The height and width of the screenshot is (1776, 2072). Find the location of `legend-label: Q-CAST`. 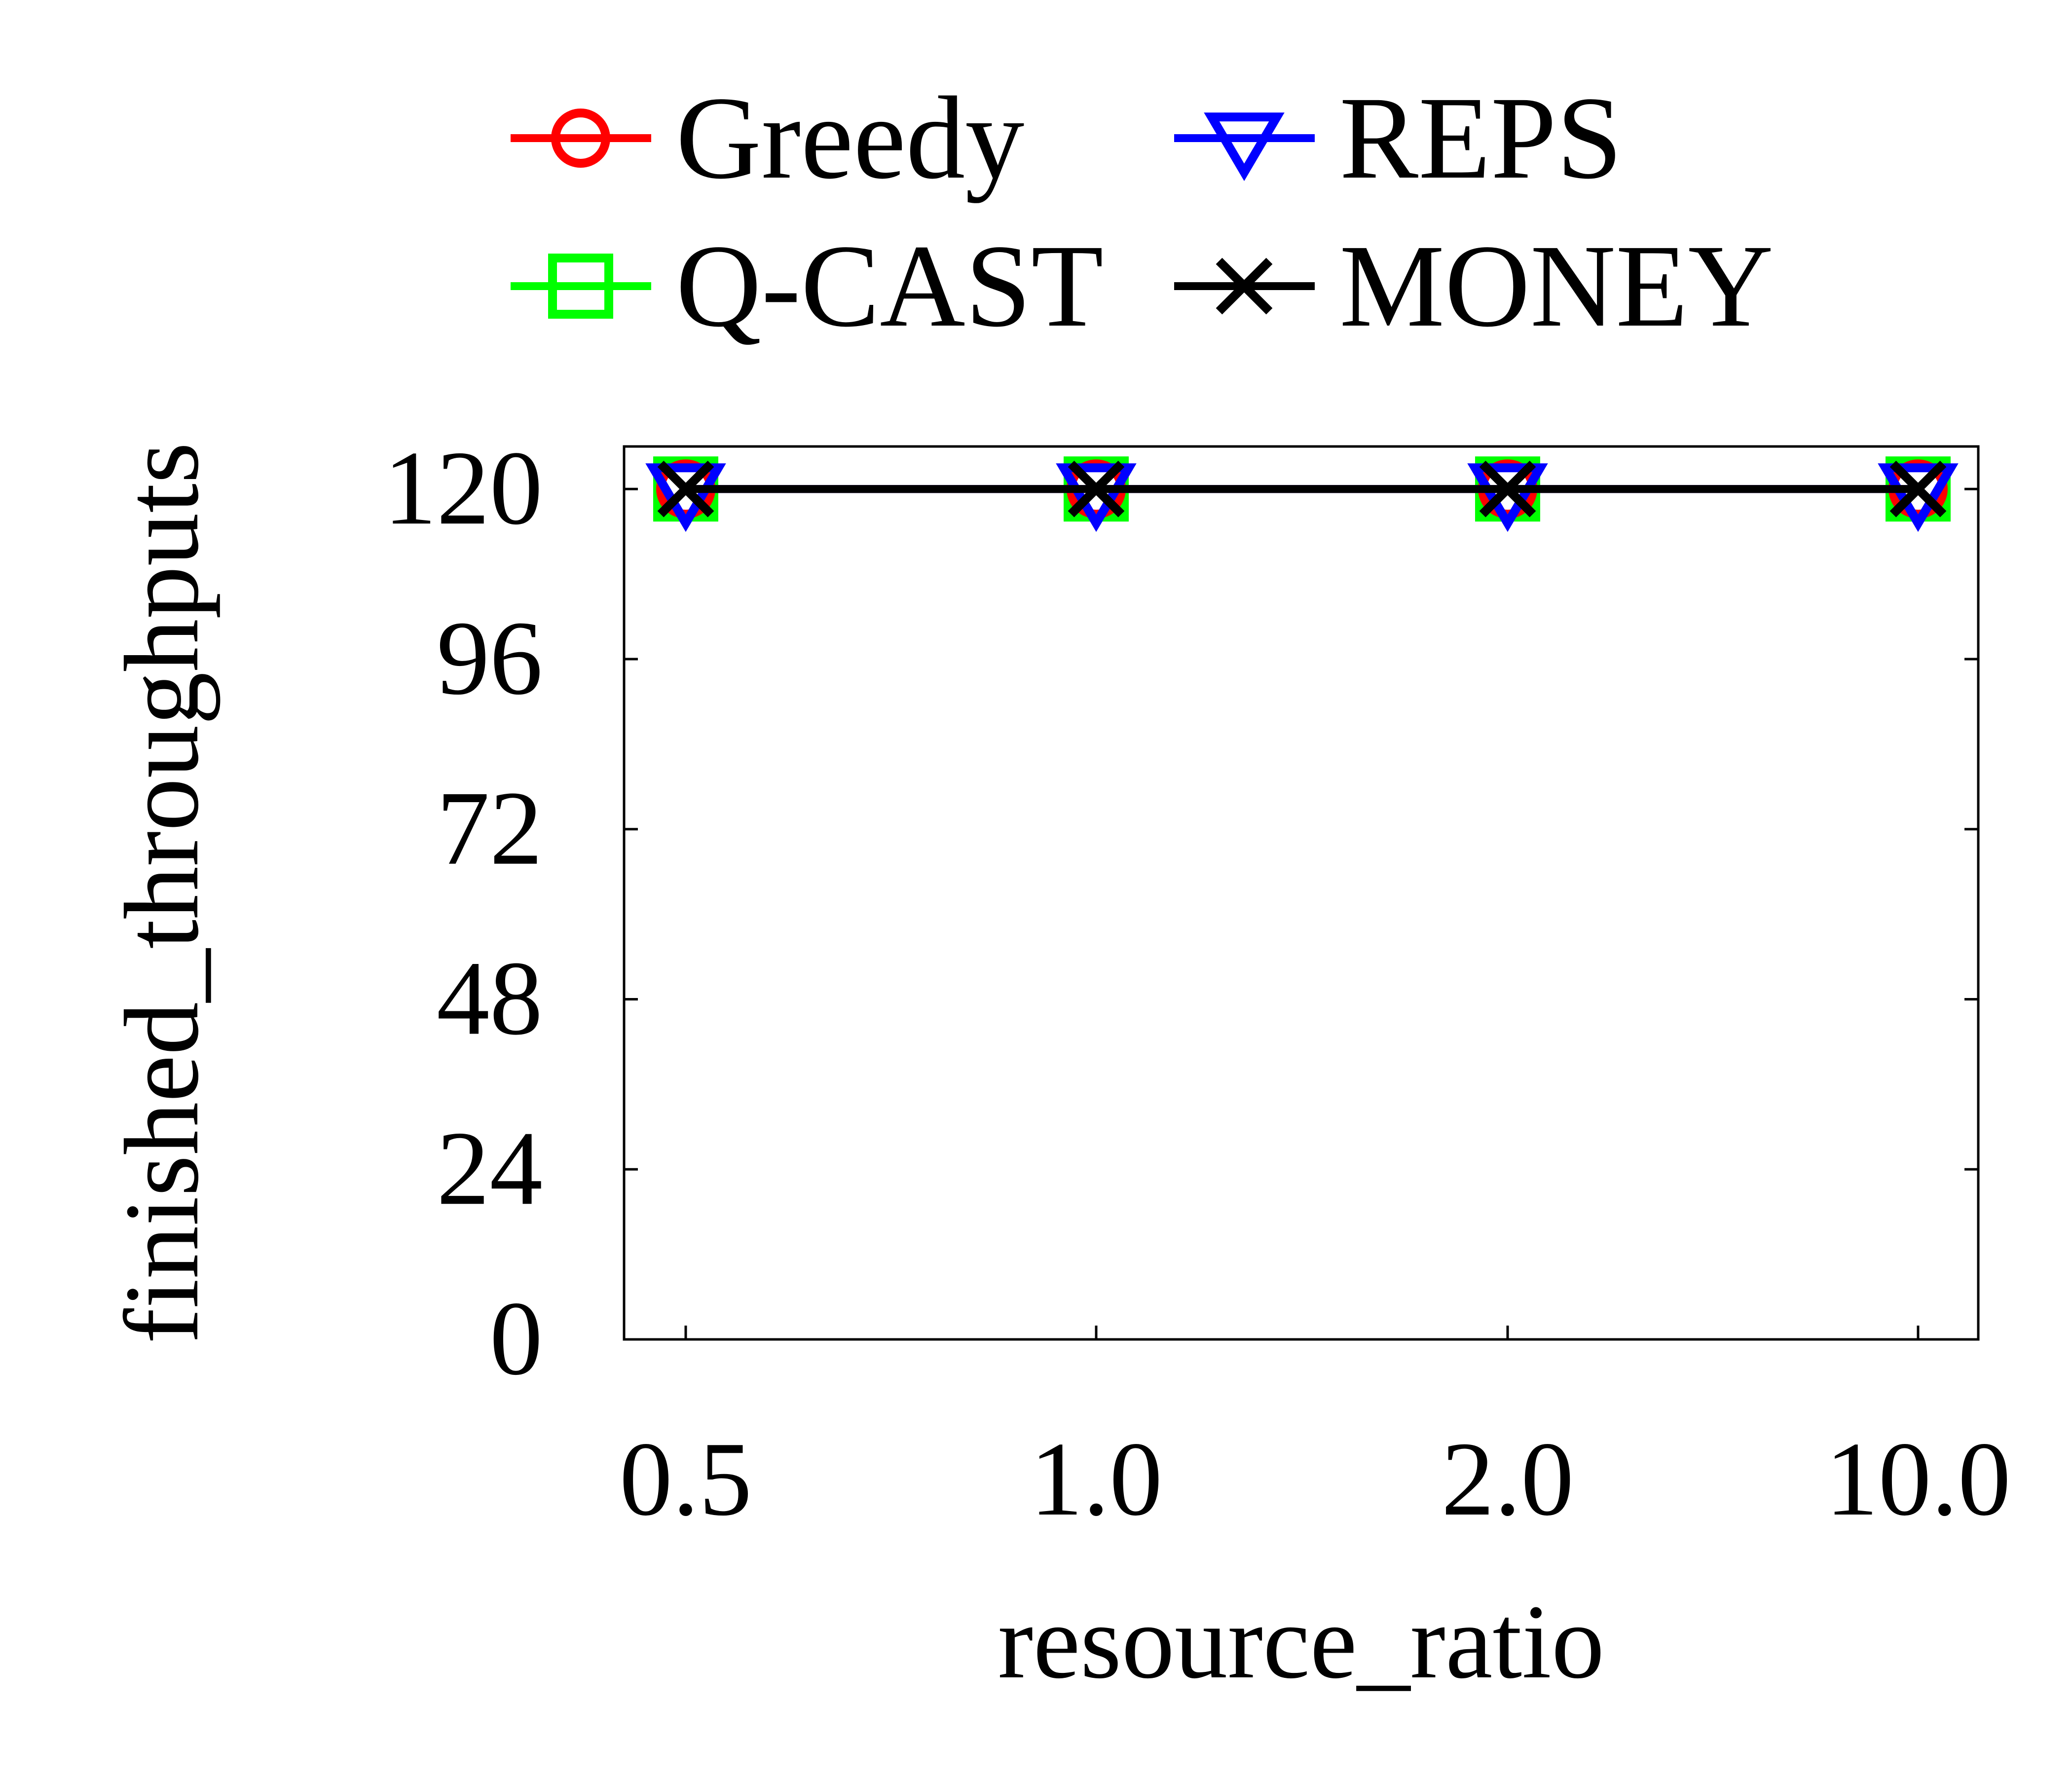

legend-label: Q-CAST is located at coordinates (890, 285).